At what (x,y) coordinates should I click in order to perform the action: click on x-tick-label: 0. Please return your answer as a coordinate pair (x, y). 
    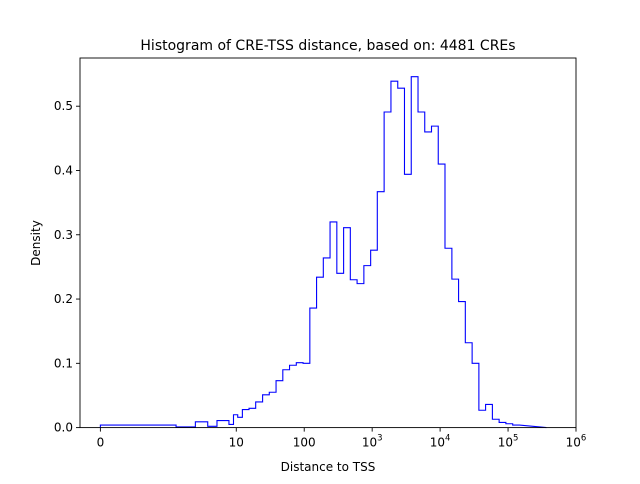
    Looking at the image, I should click on (101, 443).